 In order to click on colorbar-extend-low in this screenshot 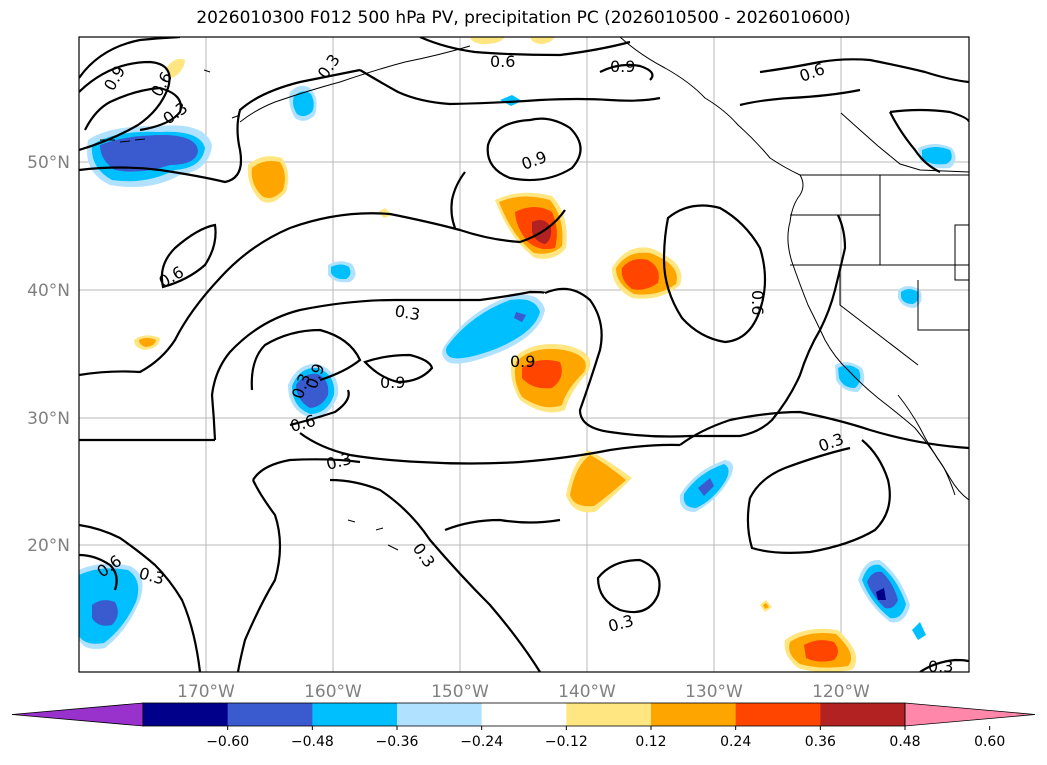, I will do `click(77, 714)`.